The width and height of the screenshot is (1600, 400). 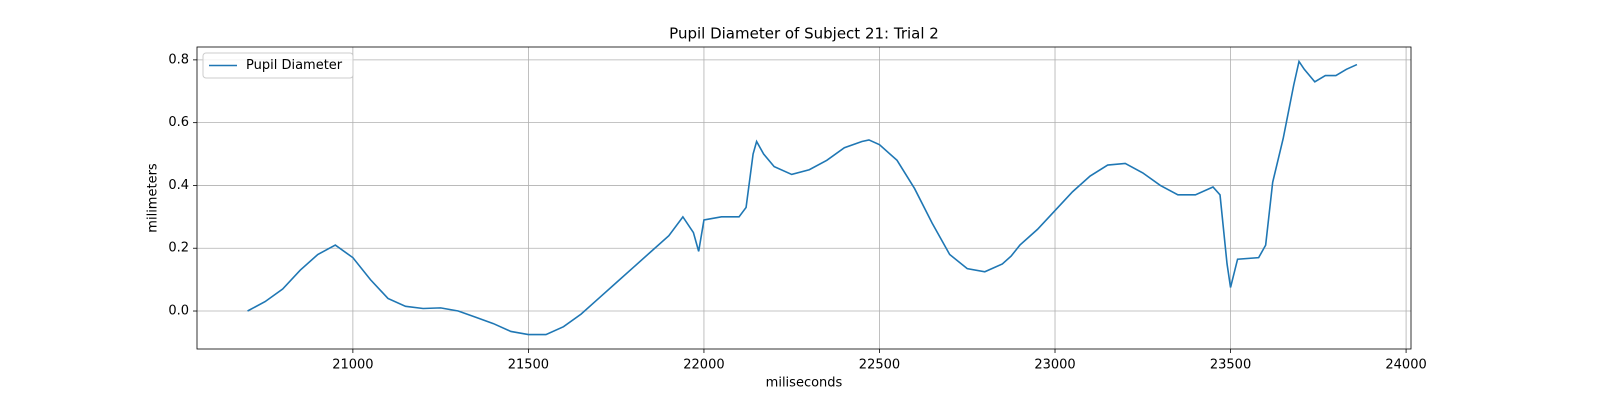 I want to click on x-tick-label: 24000, so click(x=1405, y=365).